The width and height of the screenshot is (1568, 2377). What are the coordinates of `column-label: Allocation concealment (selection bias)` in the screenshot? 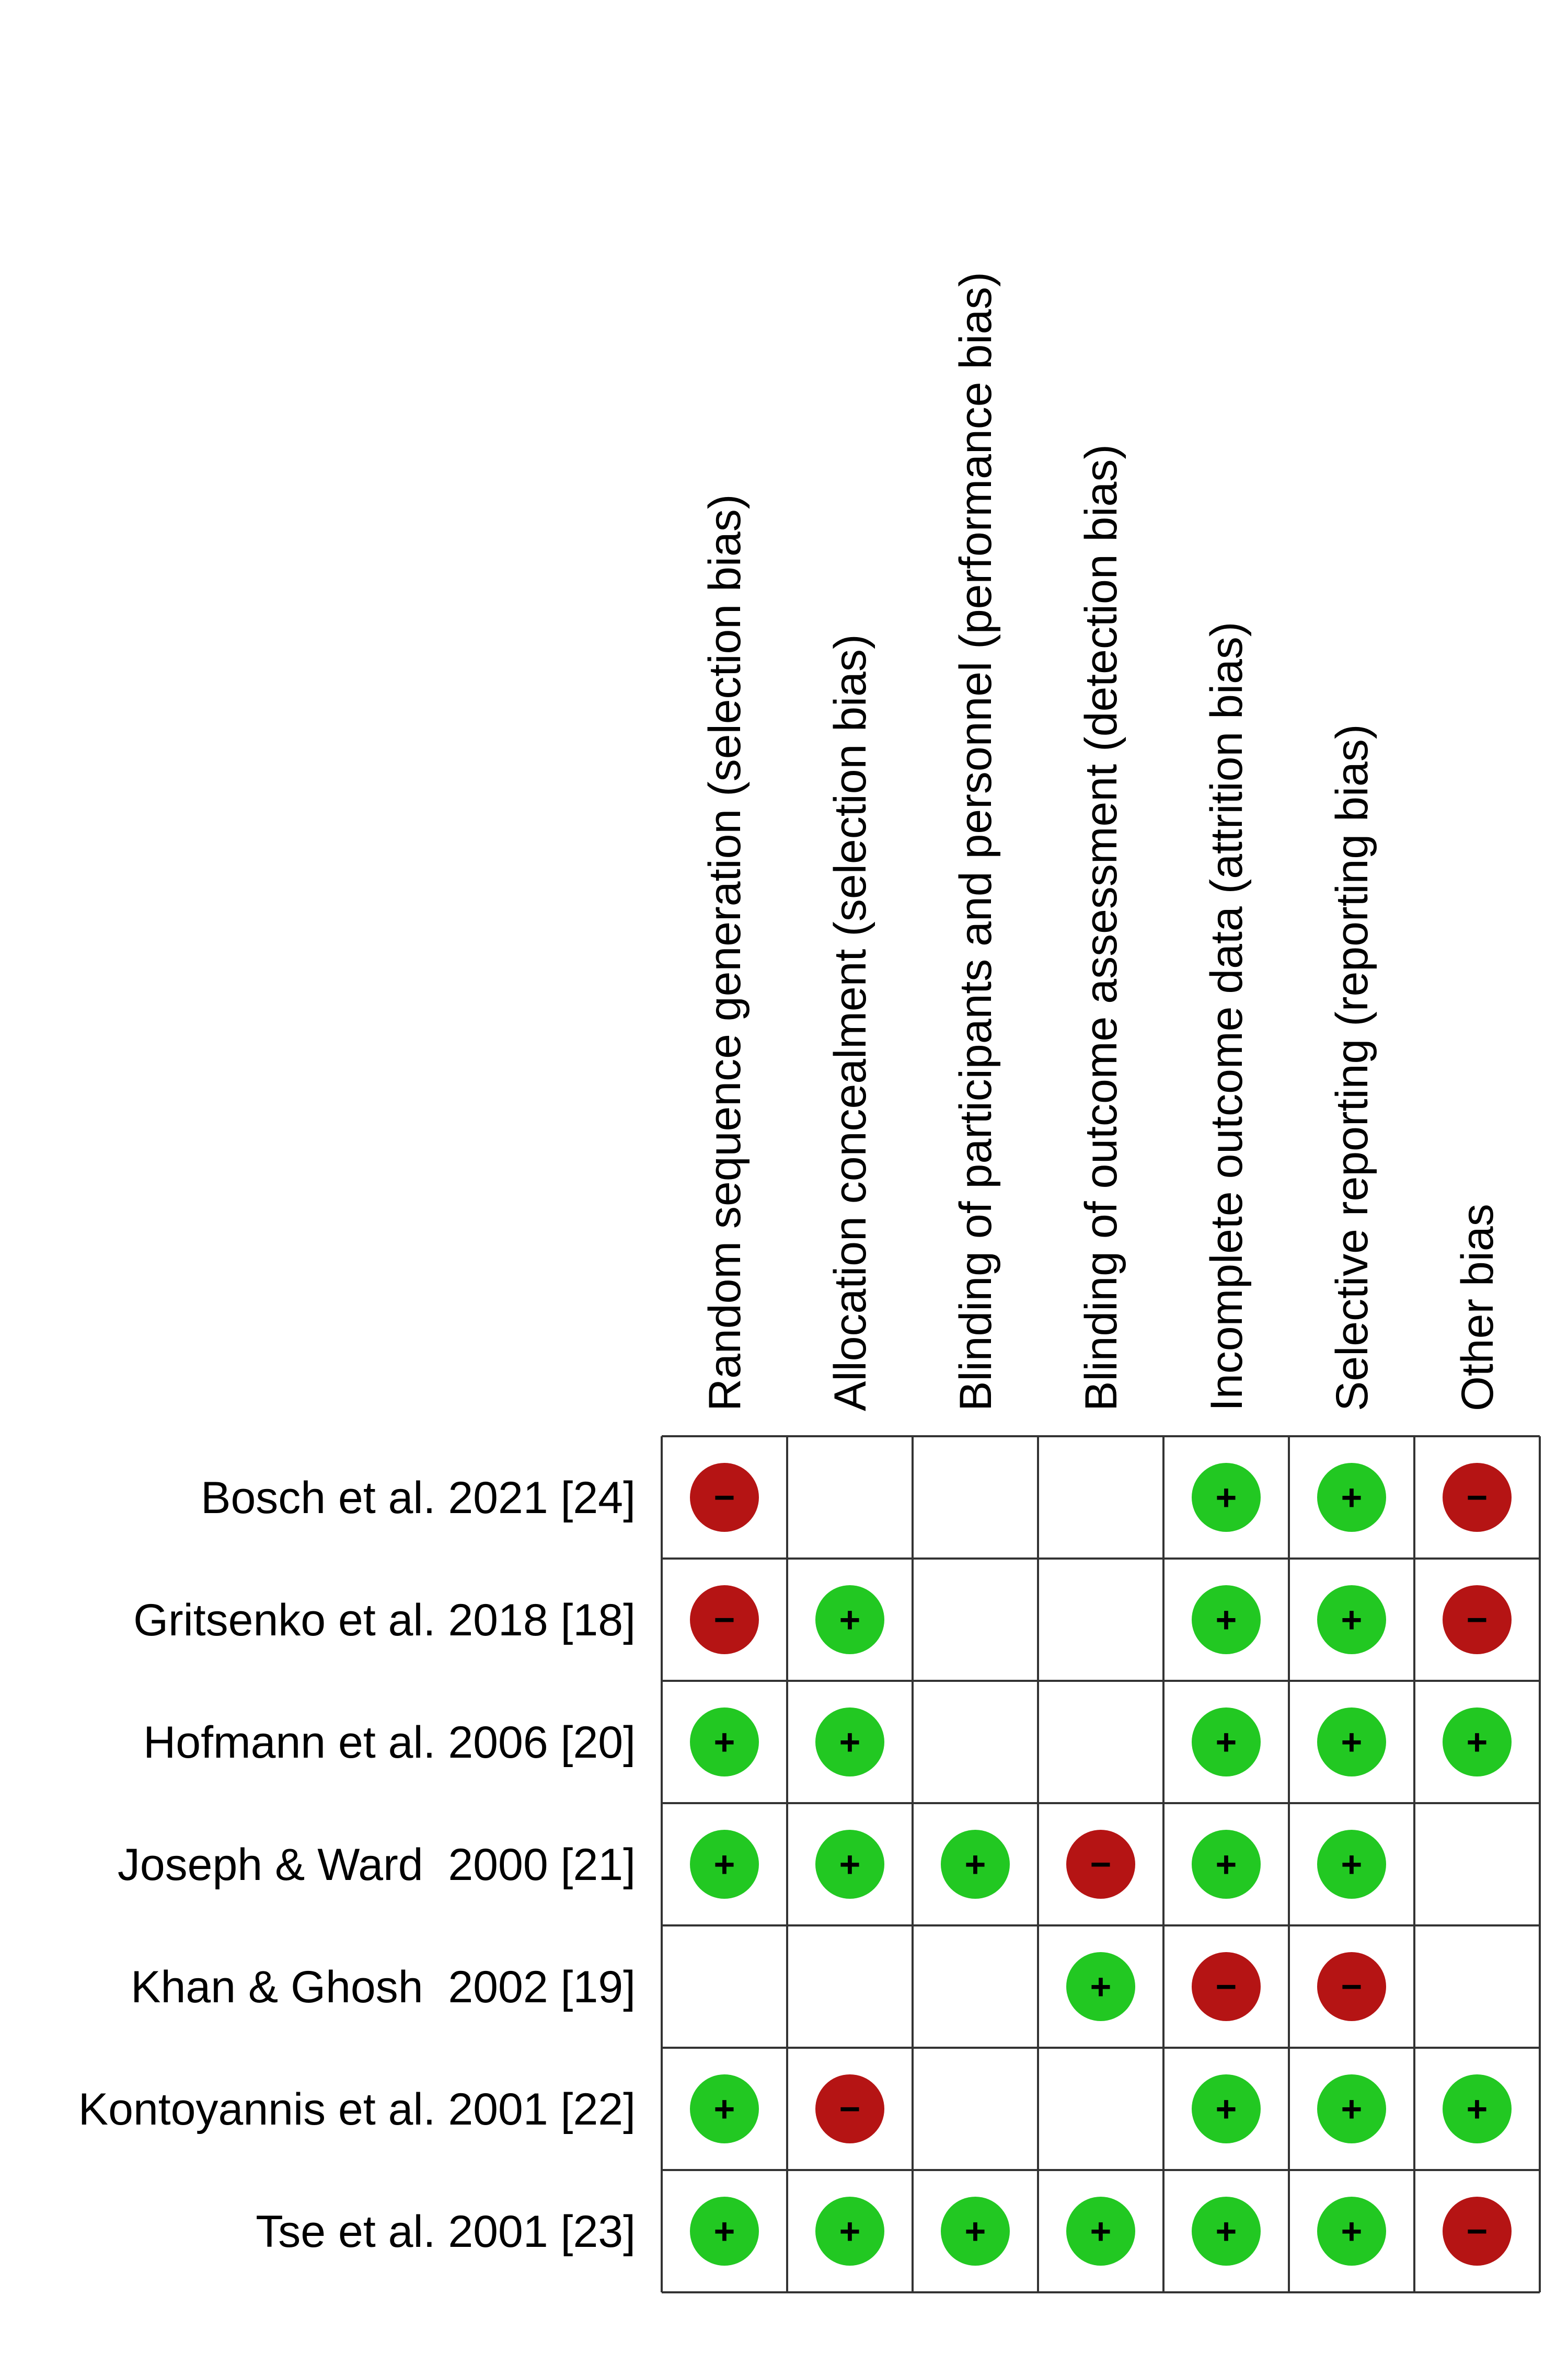 It's located at (850, 1022).